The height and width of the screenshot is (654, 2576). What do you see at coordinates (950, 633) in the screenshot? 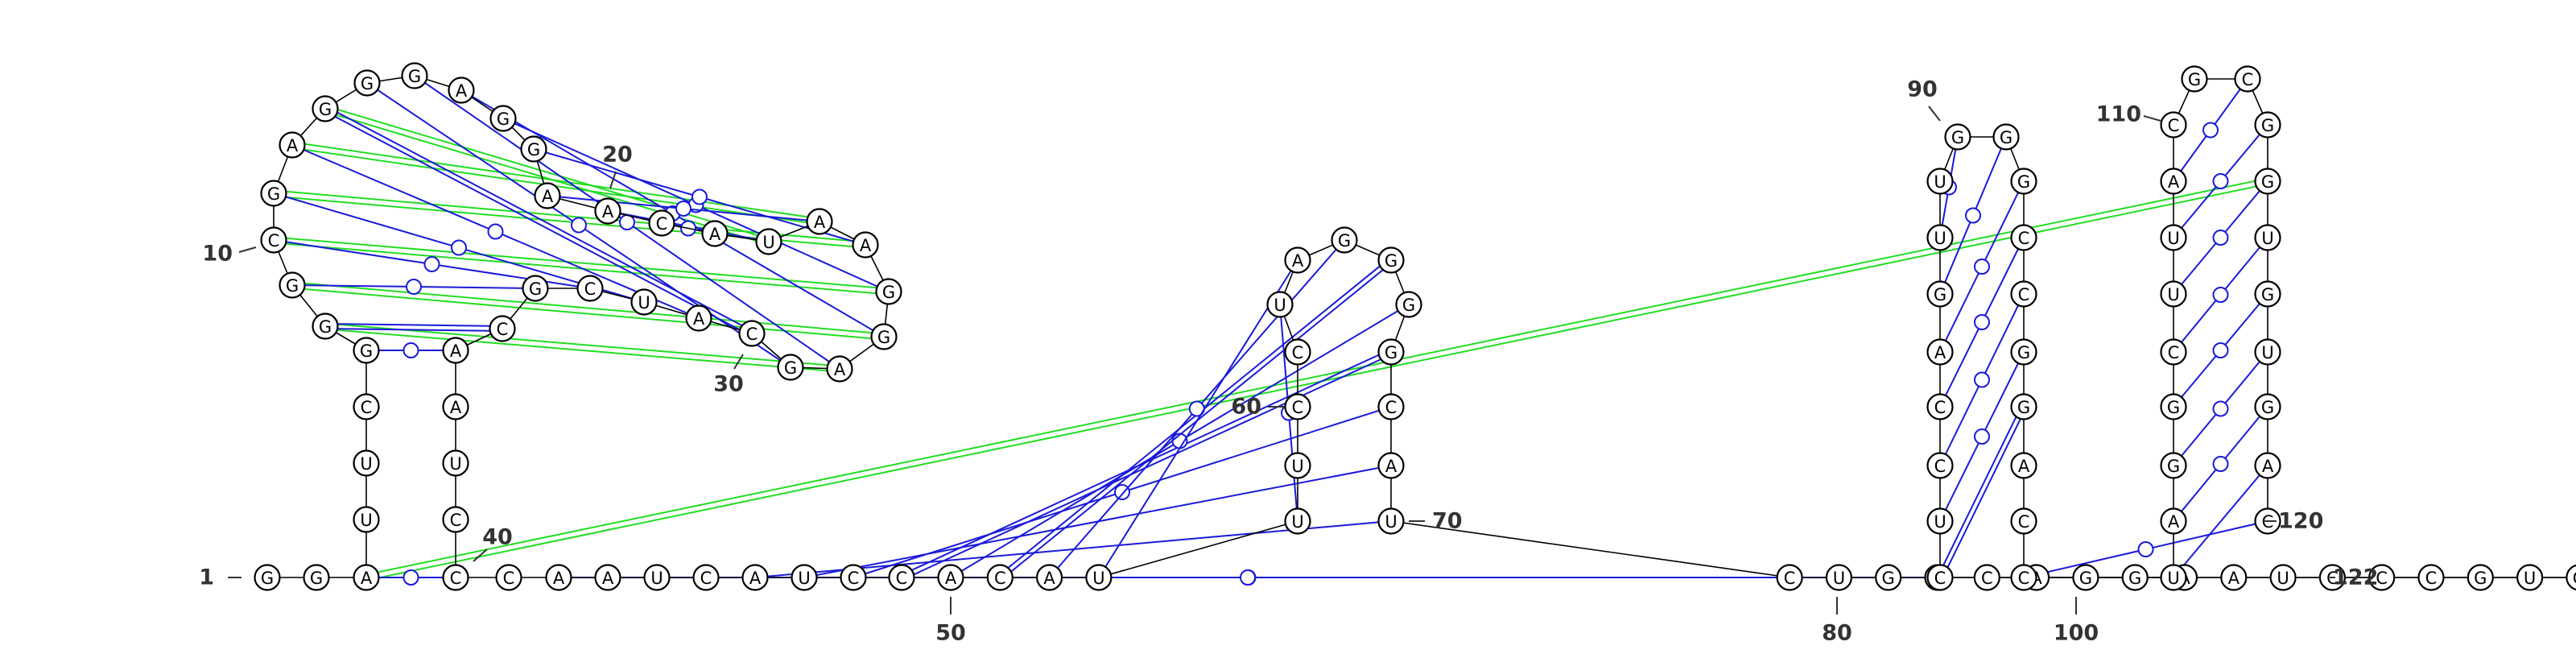
I see `label-50: 50` at bounding box center [950, 633].